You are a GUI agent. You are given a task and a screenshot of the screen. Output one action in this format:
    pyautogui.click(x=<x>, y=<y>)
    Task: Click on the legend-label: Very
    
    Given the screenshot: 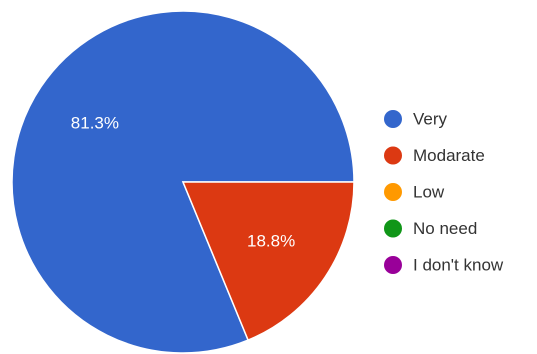 What is the action you would take?
    pyautogui.click(x=430, y=119)
    